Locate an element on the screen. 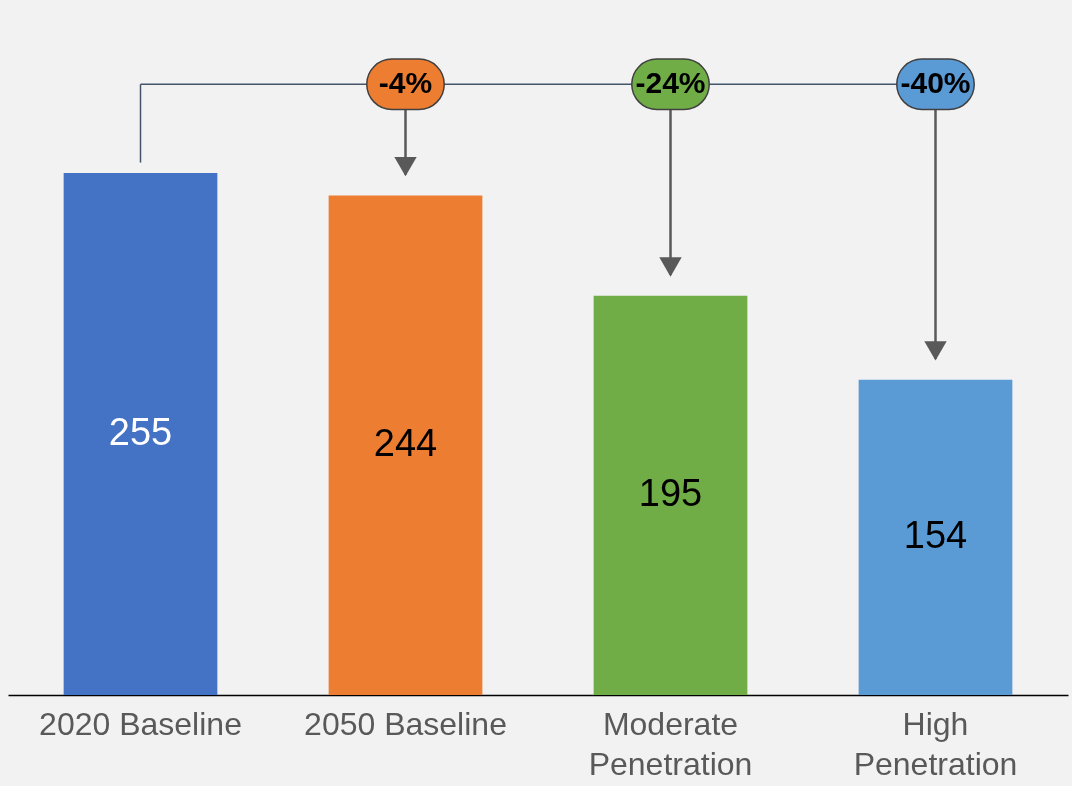  text: -24% is located at coordinates (670, 83).